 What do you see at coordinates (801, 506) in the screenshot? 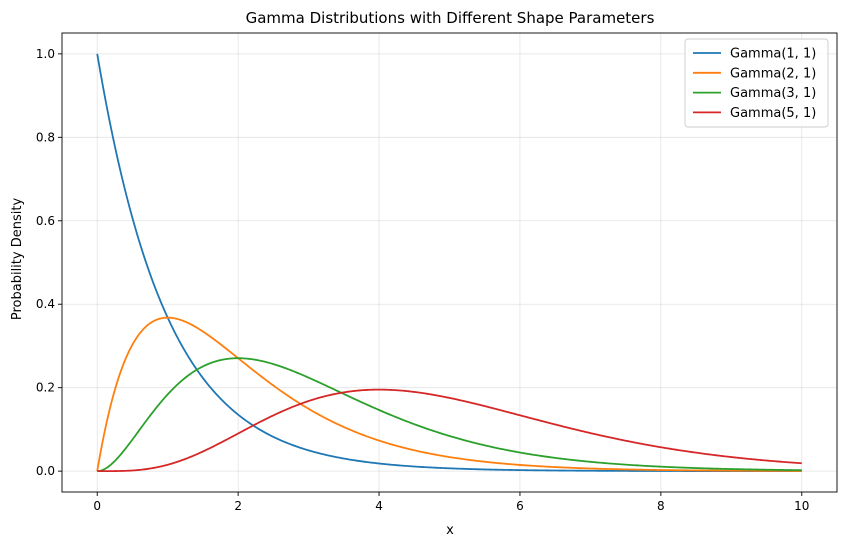
I see `x-tick-label: 10` at bounding box center [801, 506].